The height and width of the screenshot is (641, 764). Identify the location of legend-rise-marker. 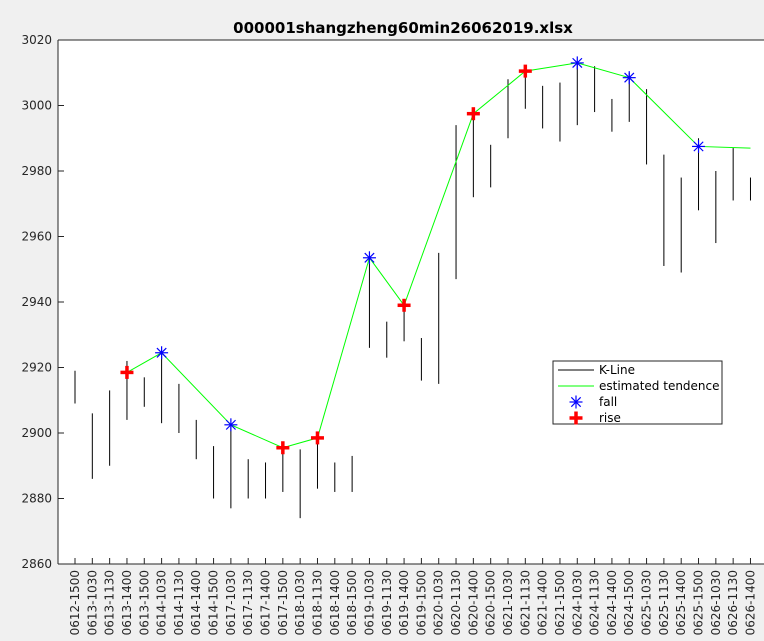
(576, 418).